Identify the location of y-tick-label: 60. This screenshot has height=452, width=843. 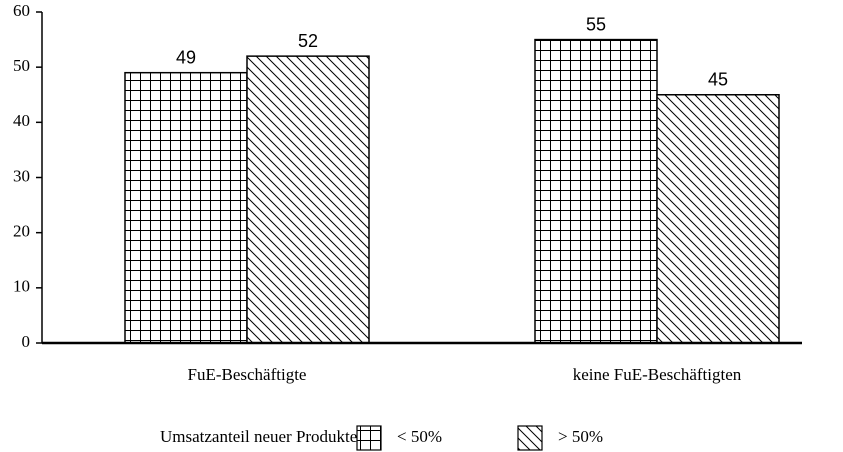
(21, 10).